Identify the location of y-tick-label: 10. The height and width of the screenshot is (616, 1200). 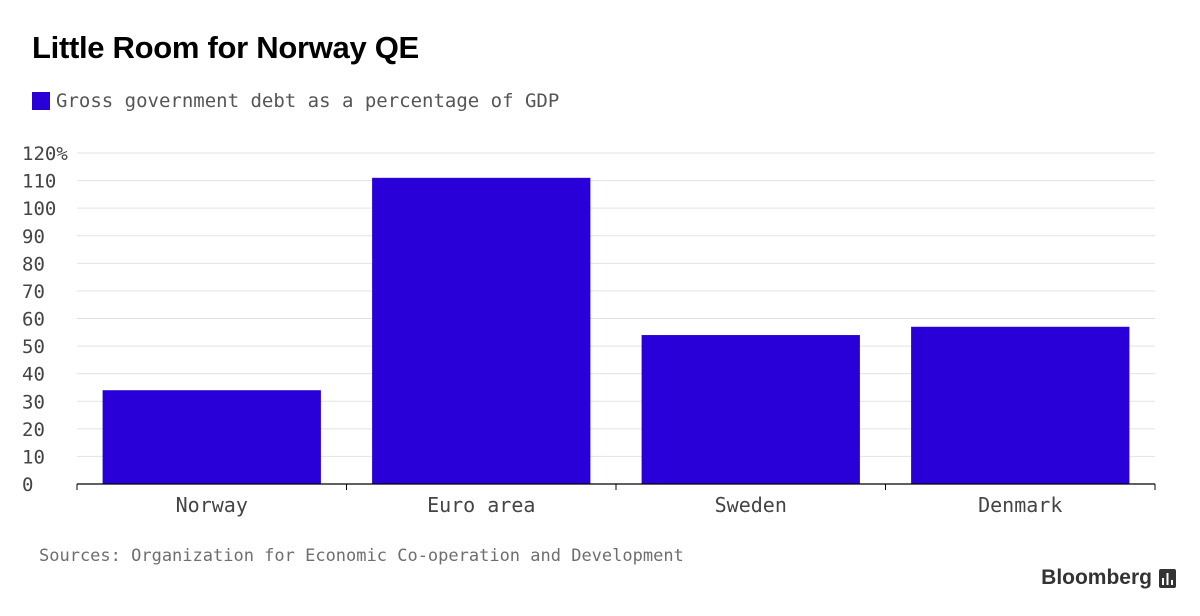
(33, 457).